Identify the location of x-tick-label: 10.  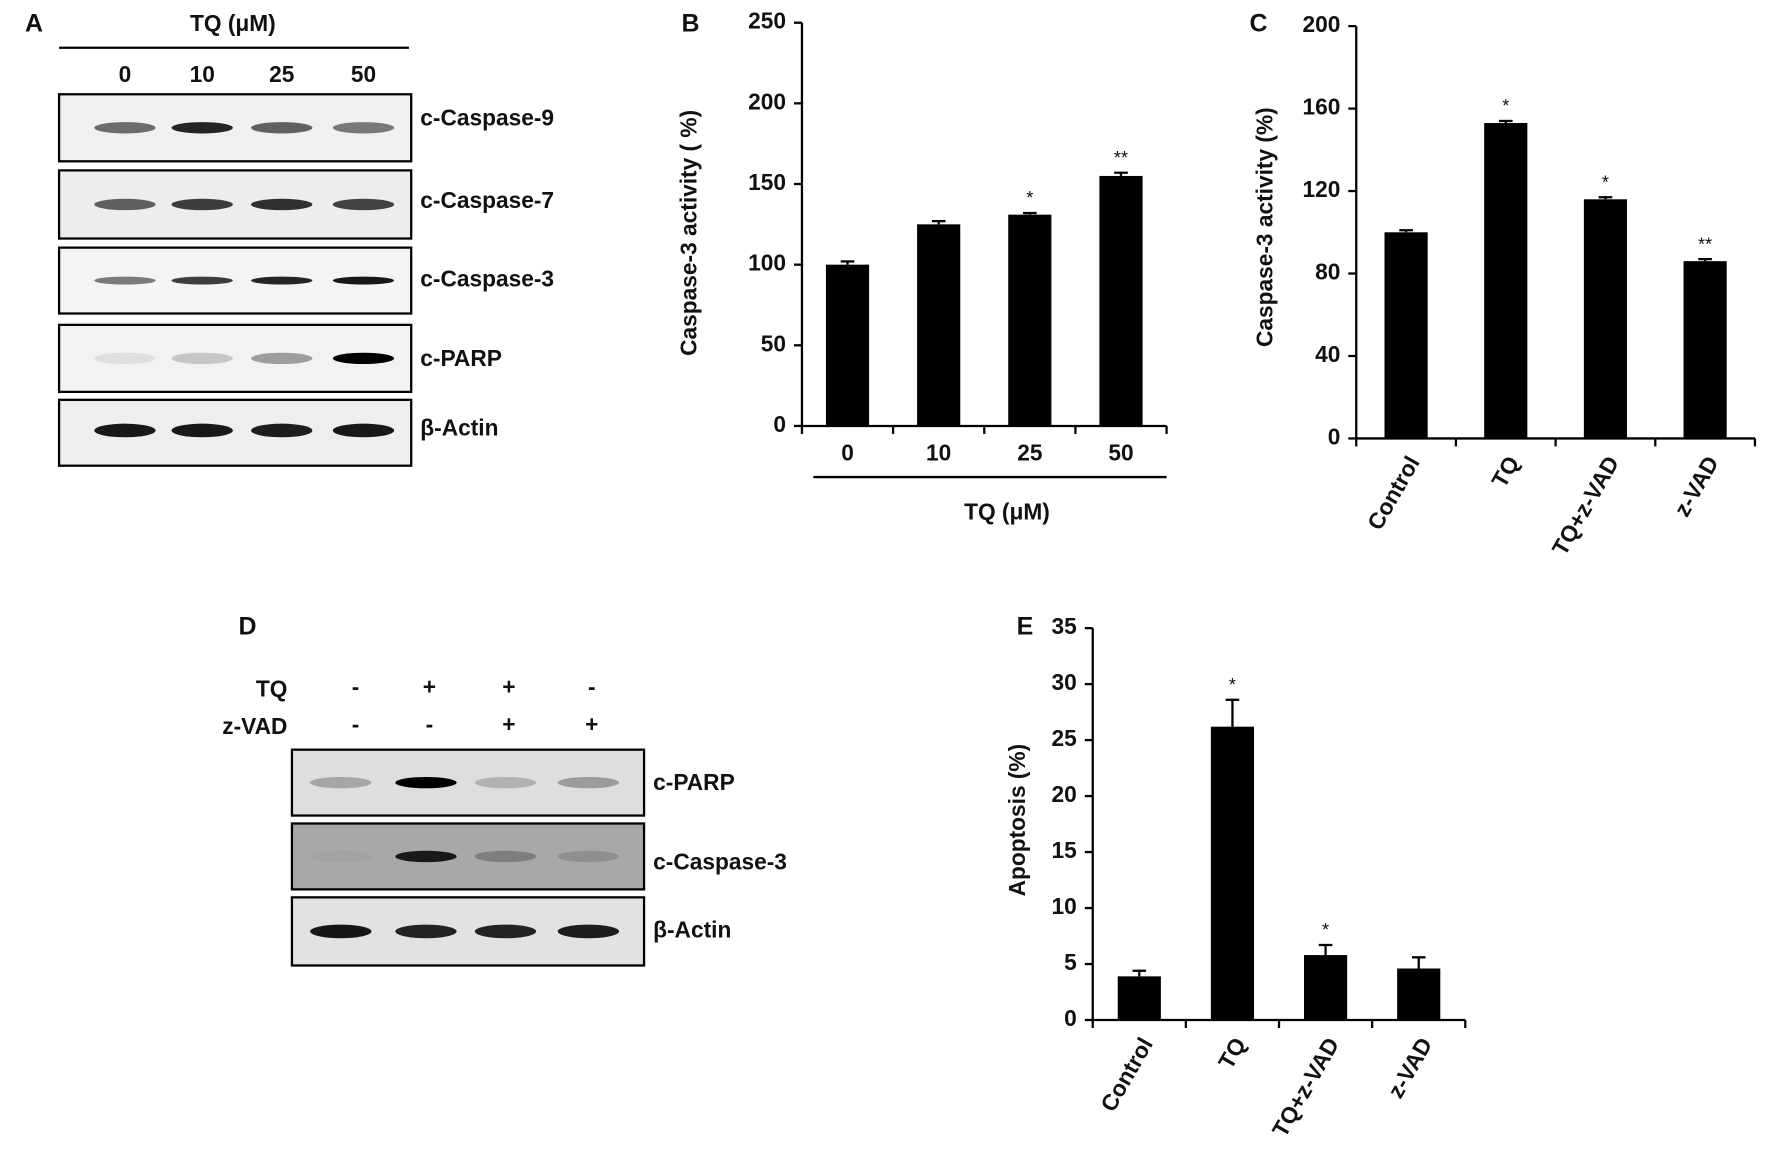
(938, 452).